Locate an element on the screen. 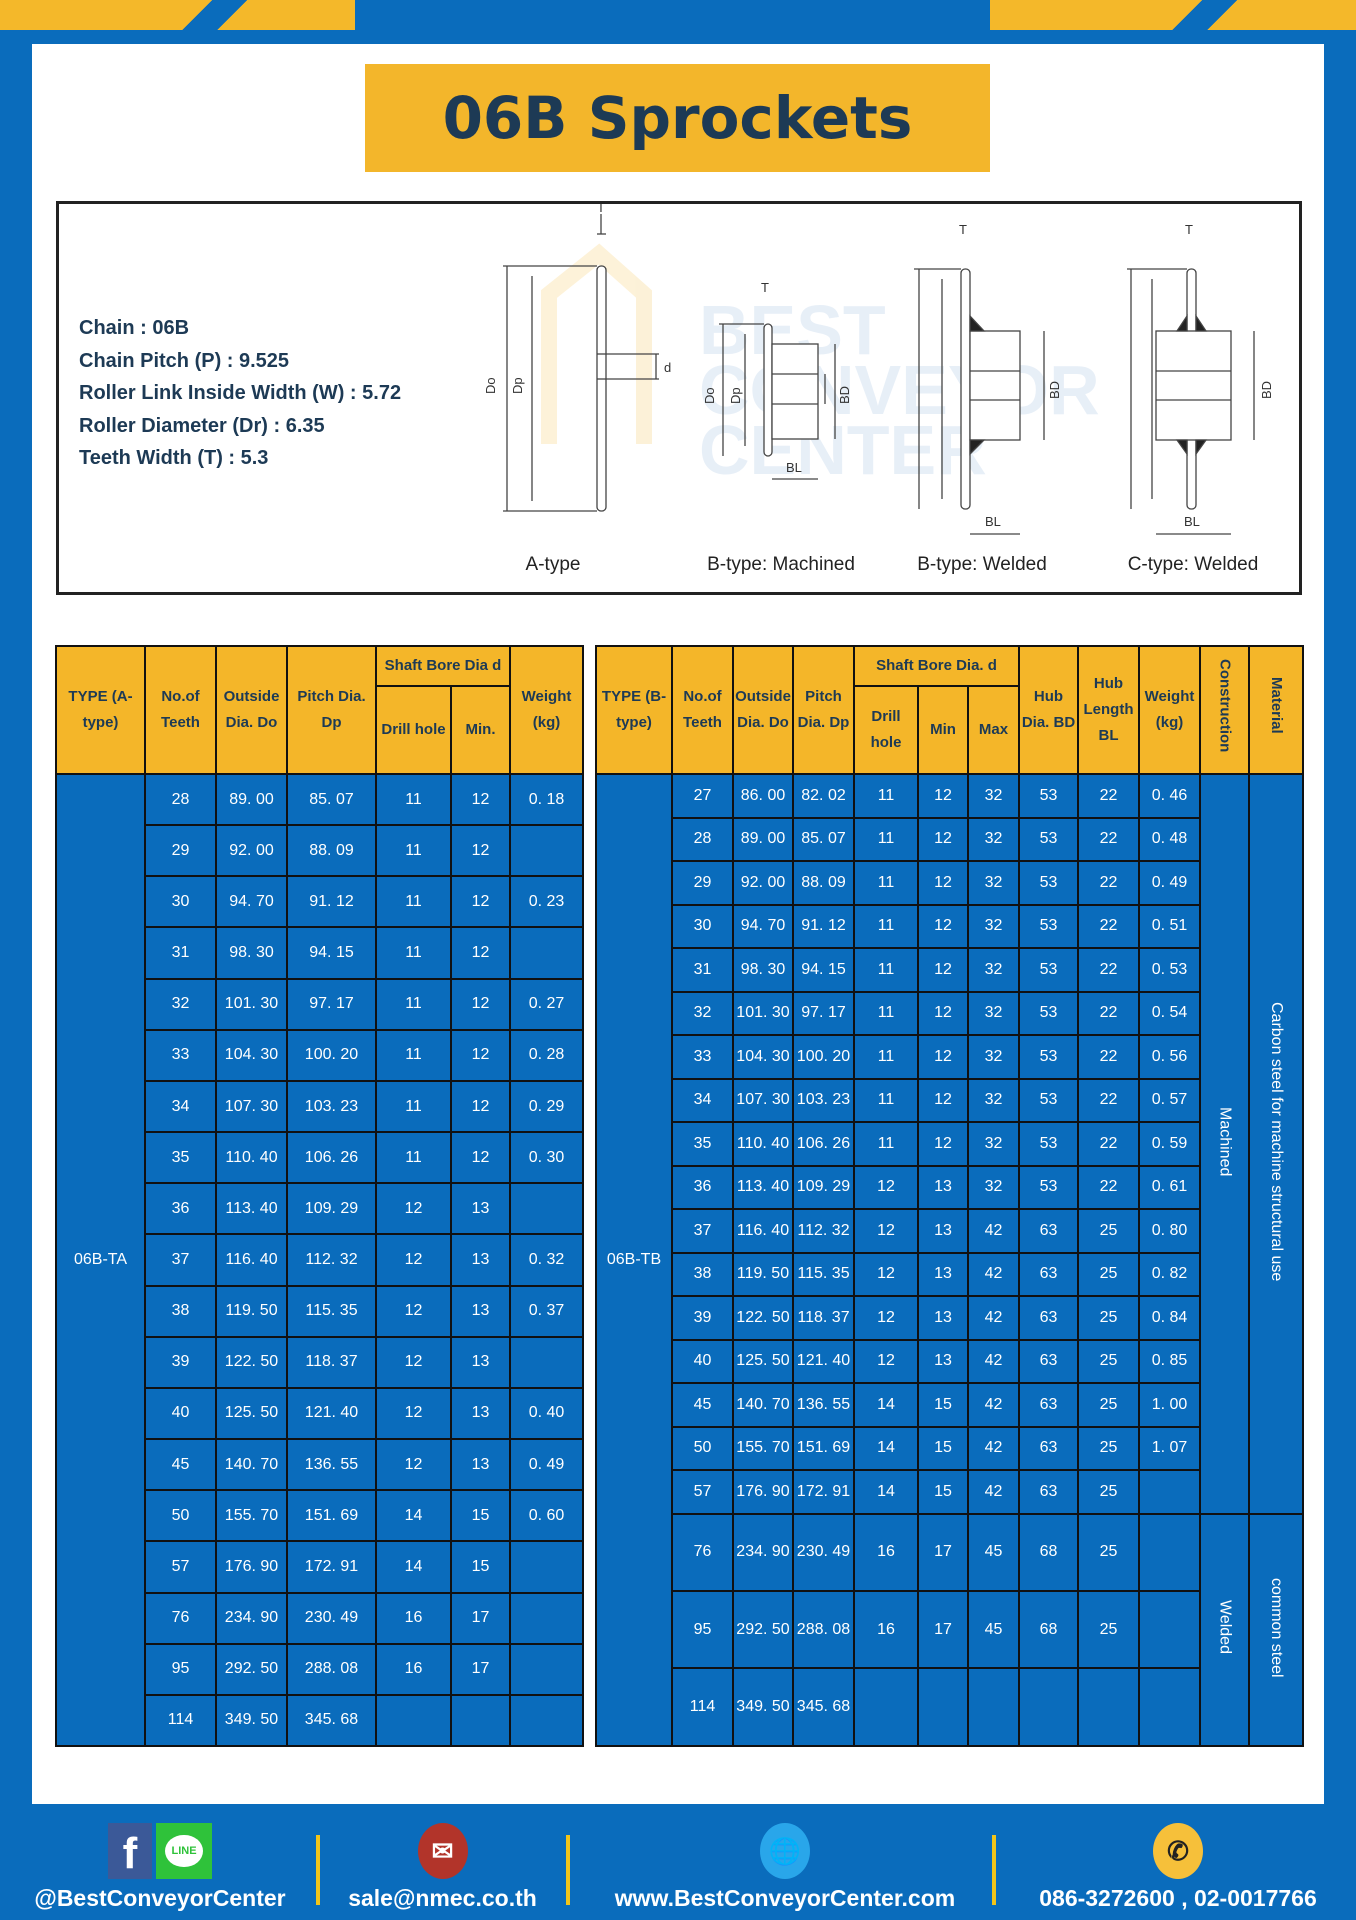 The width and height of the screenshot is (1356, 1920). line-label: LINE is located at coordinates (184, 1851).